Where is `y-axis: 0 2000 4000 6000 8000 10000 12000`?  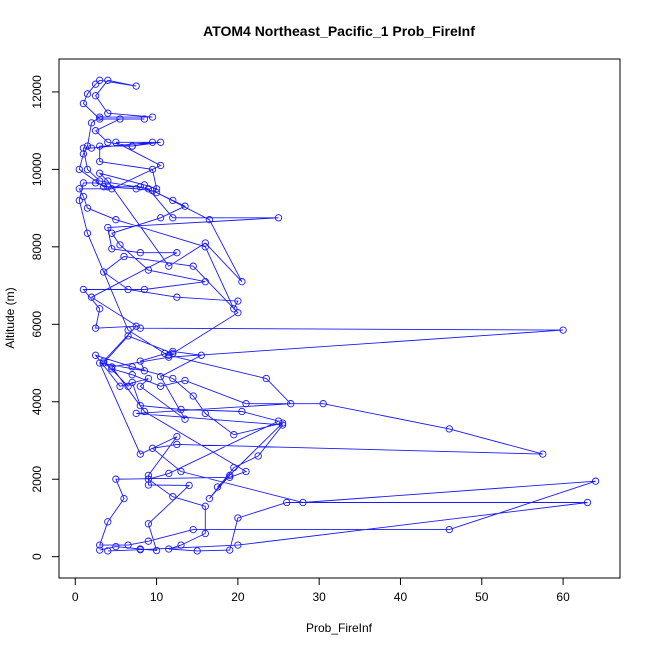 y-axis: 0 2000 4000 6000 8000 10000 12000 is located at coordinates (44, 317).